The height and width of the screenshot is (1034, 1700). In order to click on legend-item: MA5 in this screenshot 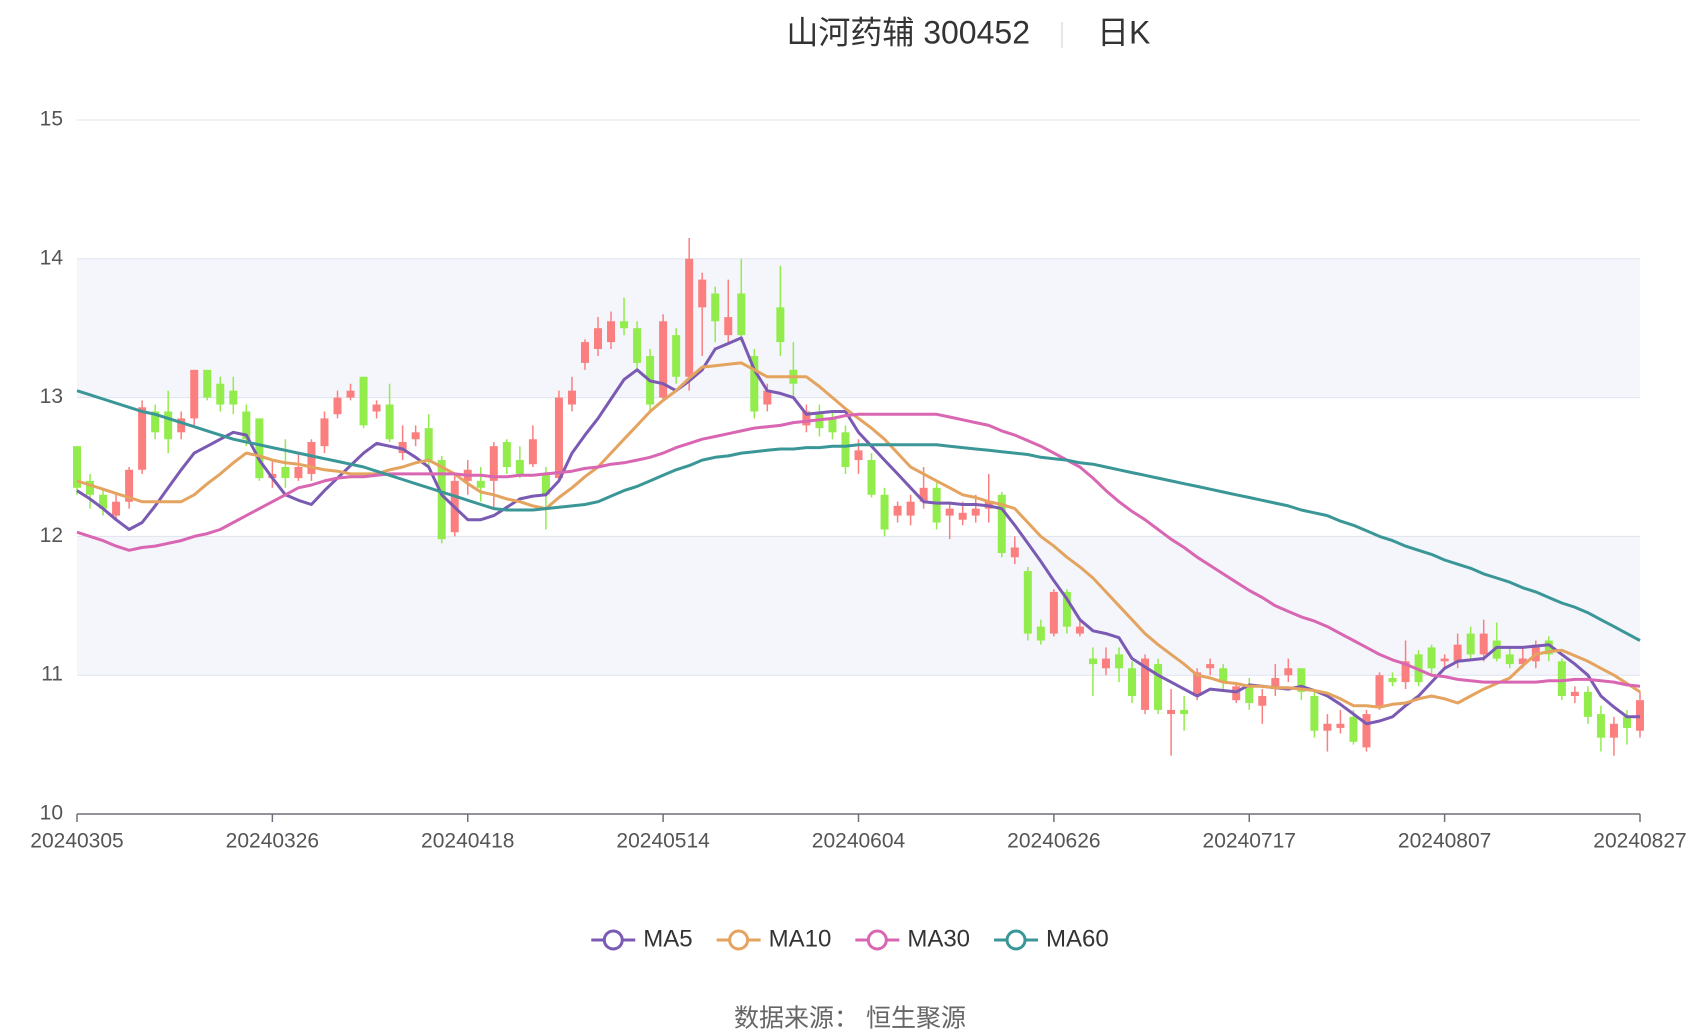, I will do `click(642, 938)`.